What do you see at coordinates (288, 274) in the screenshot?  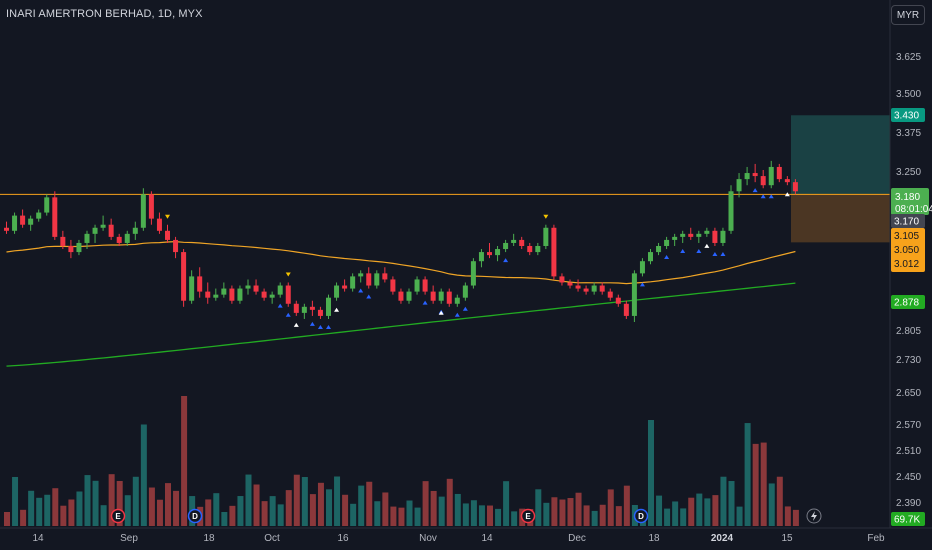 I see `signal-down-marker` at bounding box center [288, 274].